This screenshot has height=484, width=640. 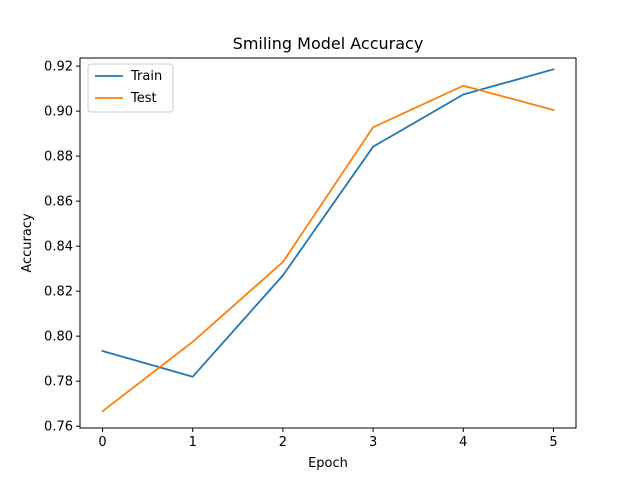 What do you see at coordinates (58, 337) in the screenshot?
I see `y-tick-label: 0.80` at bounding box center [58, 337].